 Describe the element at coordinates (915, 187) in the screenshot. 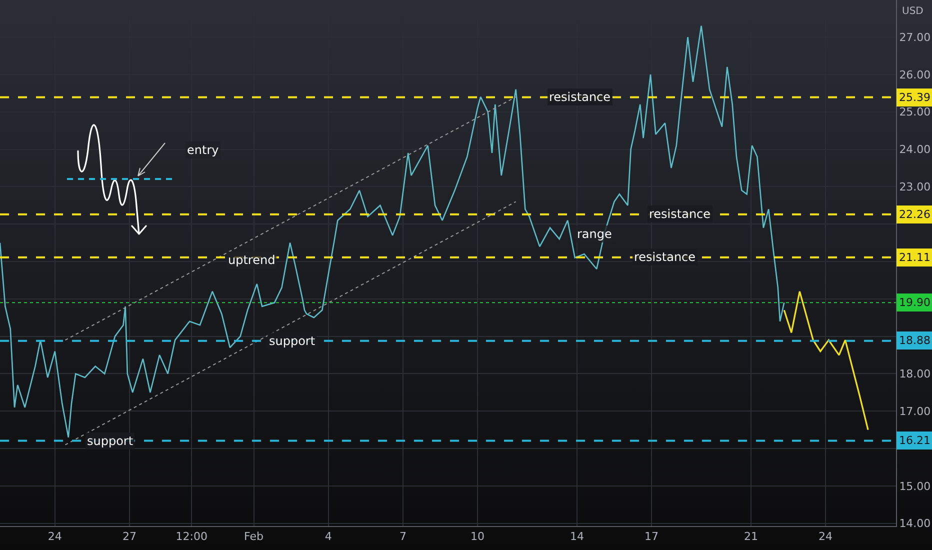

I see `y-tick-label: 23.00` at that location.